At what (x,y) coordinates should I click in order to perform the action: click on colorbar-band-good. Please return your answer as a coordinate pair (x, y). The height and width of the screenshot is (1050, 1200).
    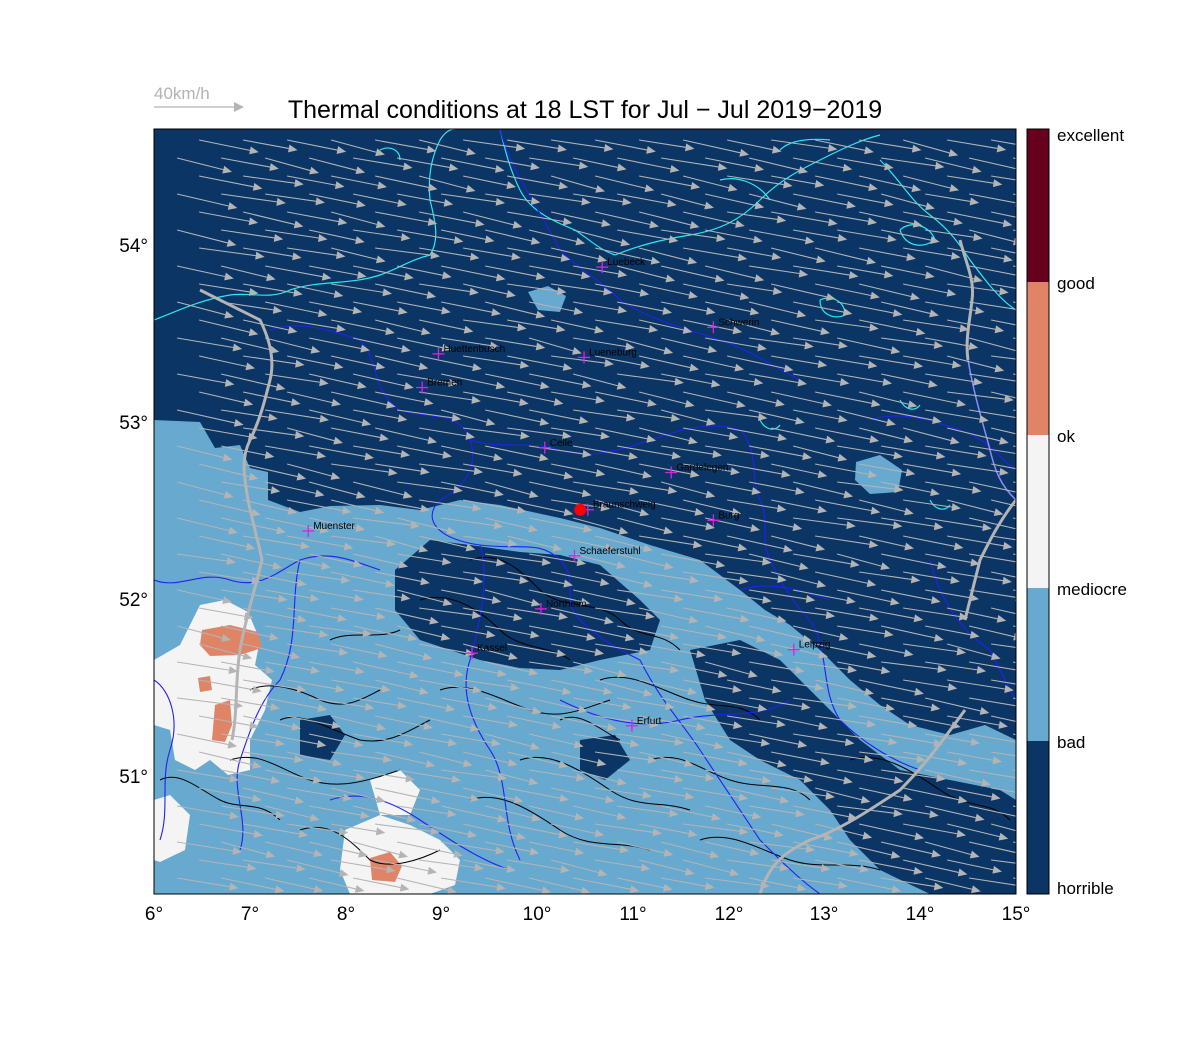
    Looking at the image, I should click on (1038, 358).